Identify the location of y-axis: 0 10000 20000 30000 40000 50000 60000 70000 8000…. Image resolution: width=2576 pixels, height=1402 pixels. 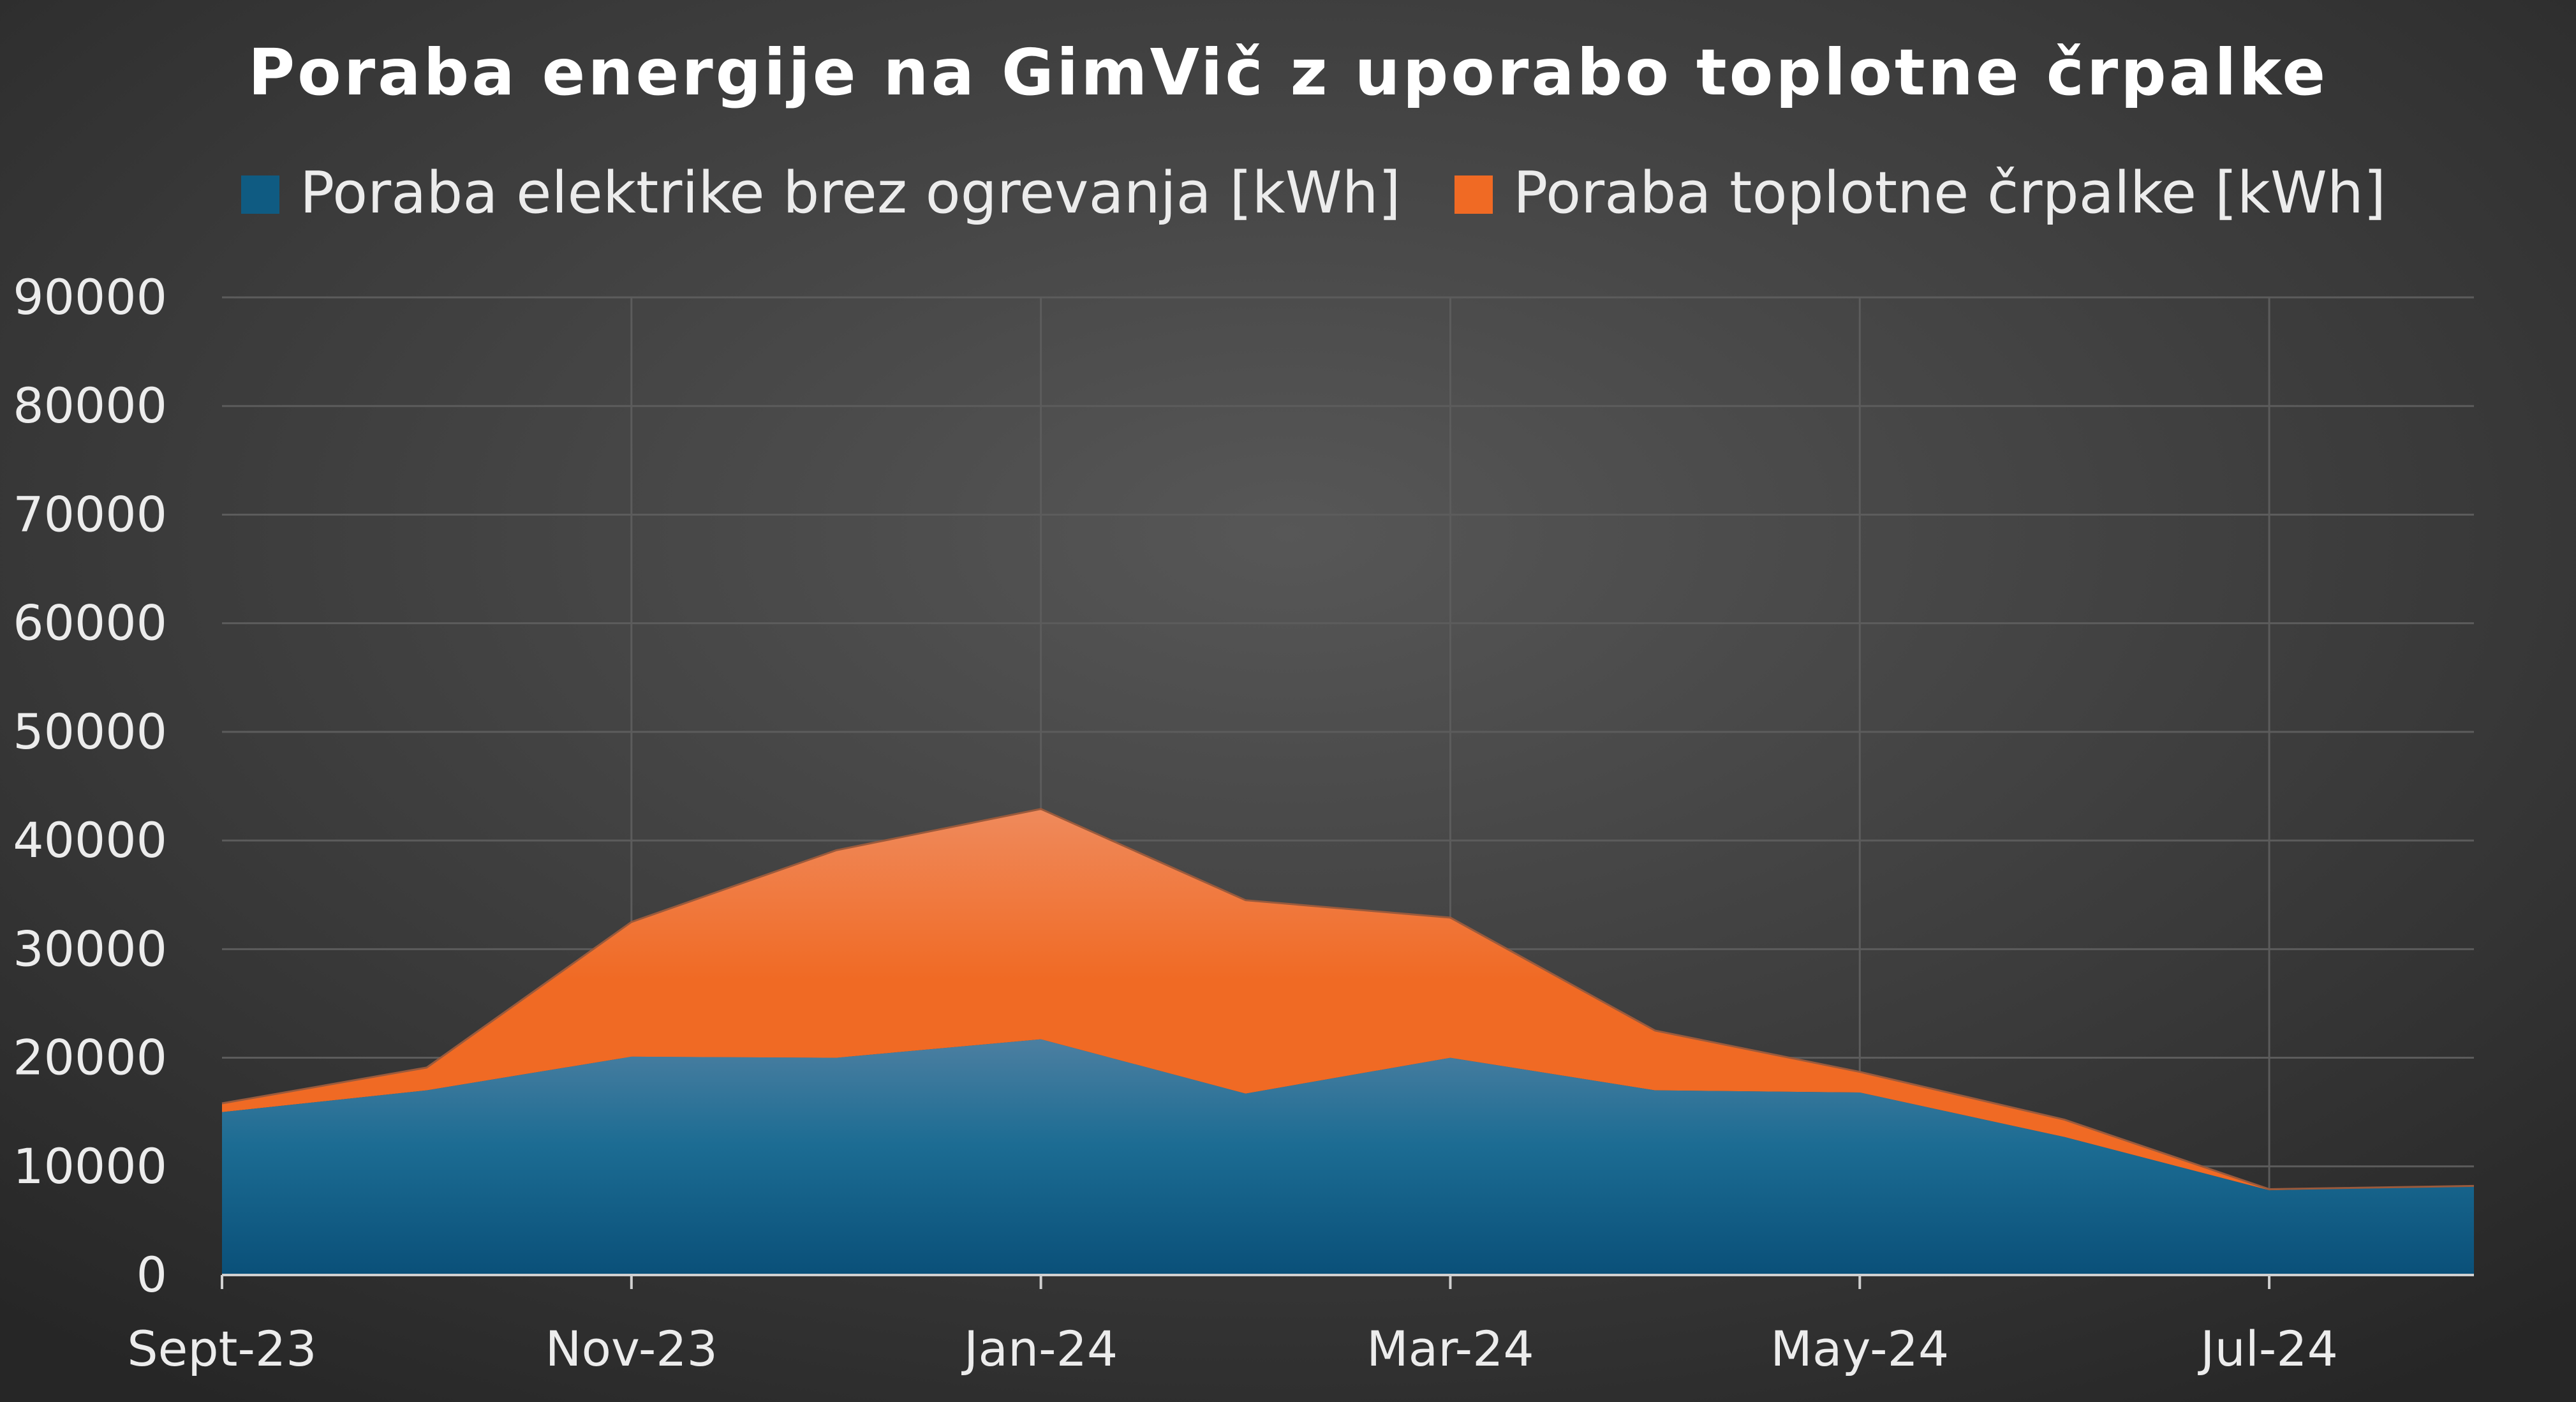
(90, 786).